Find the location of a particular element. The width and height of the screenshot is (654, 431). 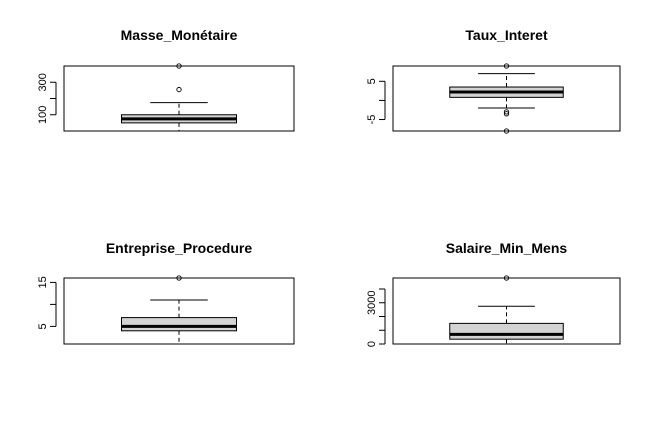

y-tick-label: -5 is located at coordinates (372, 120).